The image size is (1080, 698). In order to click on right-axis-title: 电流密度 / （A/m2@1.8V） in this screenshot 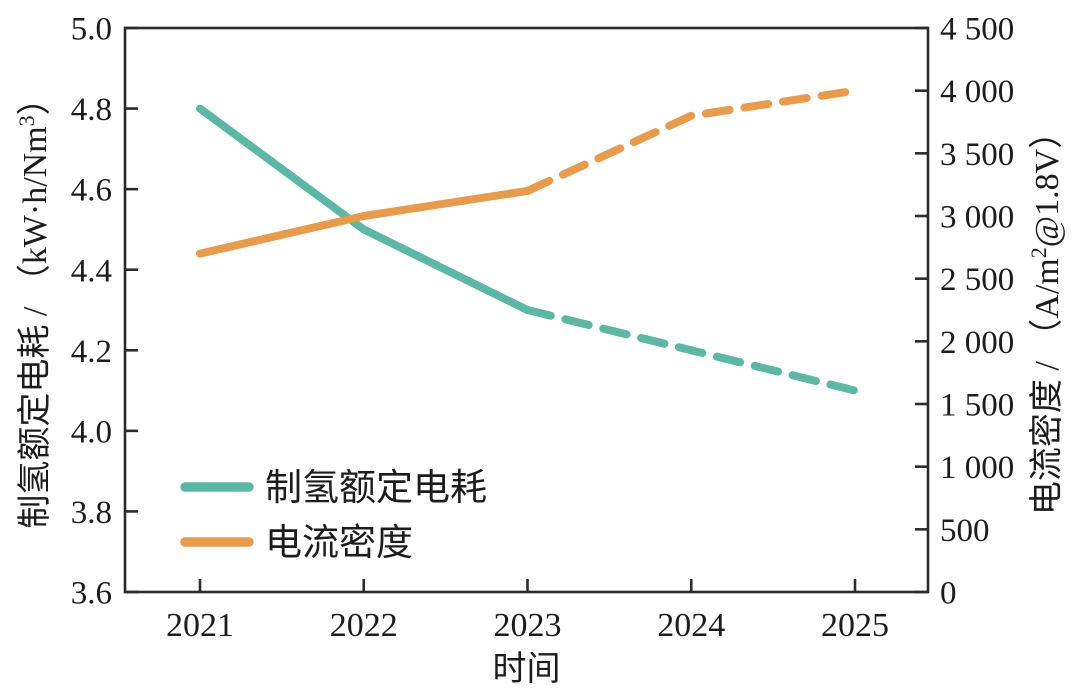, I will do `click(1046, 315)`.